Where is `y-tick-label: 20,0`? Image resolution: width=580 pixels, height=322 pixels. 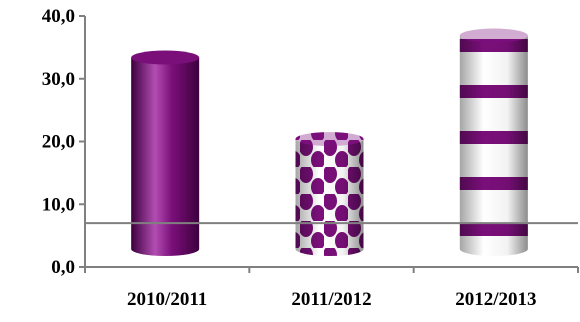
y-tick-label: 20,0 is located at coordinates (58, 142).